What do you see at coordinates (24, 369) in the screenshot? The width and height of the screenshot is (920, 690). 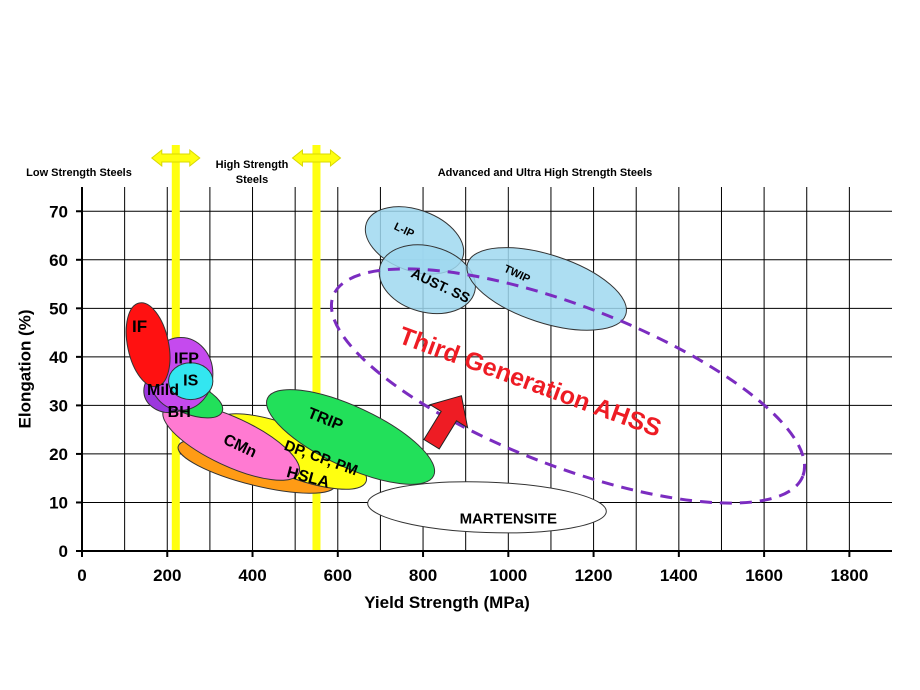 I see `y-axis-label: Elongation (%)` at bounding box center [24, 369].